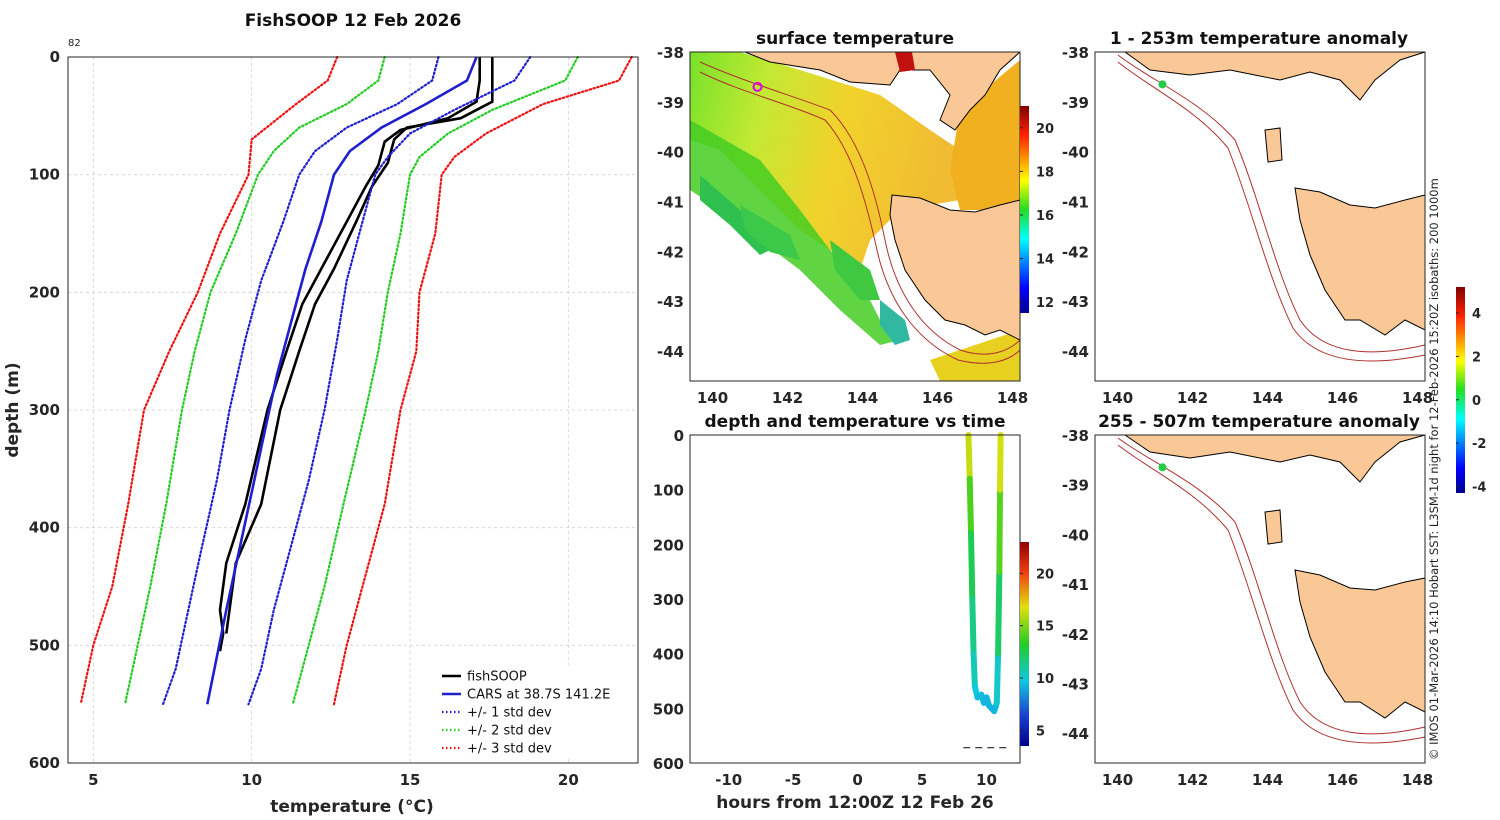 The image size is (1500, 820). Describe the element at coordinates (1045, 129) in the screenshot. I see `sst-colorbar-tick-label: 20` at that location.